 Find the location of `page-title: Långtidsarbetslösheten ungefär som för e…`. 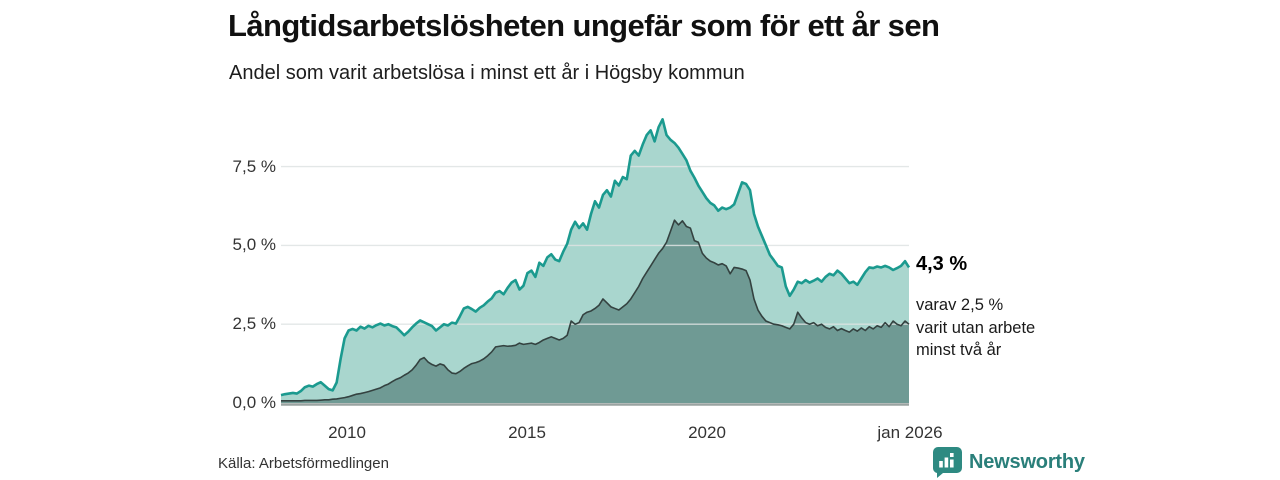

page-title: Långtidsarbetslösheten ungefär som för e… is located at coordinates (584, 25).